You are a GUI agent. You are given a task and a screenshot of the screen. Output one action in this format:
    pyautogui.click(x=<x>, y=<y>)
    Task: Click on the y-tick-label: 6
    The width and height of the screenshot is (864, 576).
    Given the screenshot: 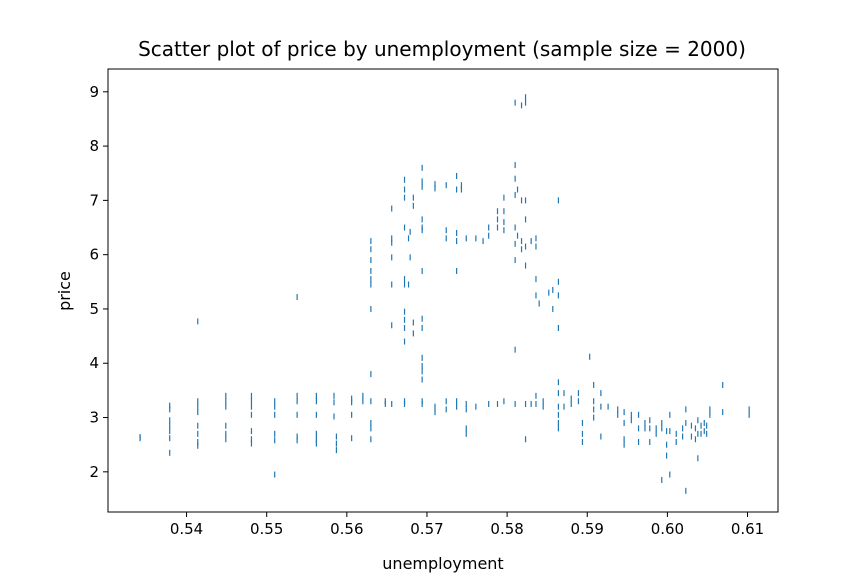 What is the action you would take?
    pyautogui.click(x=94, y=255)
    